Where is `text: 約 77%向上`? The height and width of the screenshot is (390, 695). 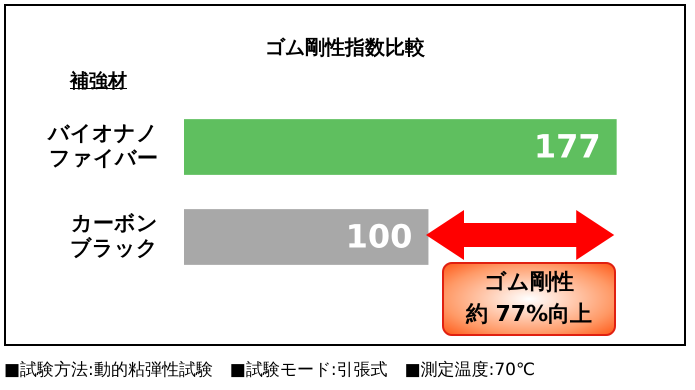 text: 約 77%向上 is located at coordinates (529, 315).